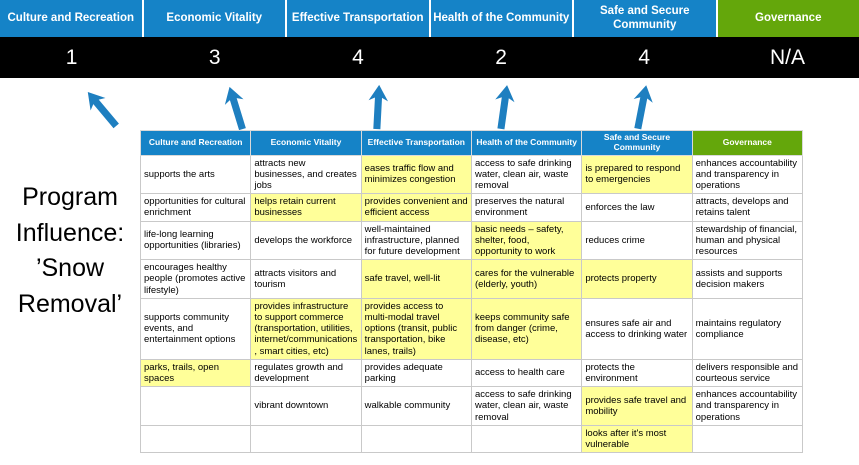  What do you see at coordinates (526, 373) in the screenshot?
I see `matrix-cell: access to health care` at bounding box center [526, 373].